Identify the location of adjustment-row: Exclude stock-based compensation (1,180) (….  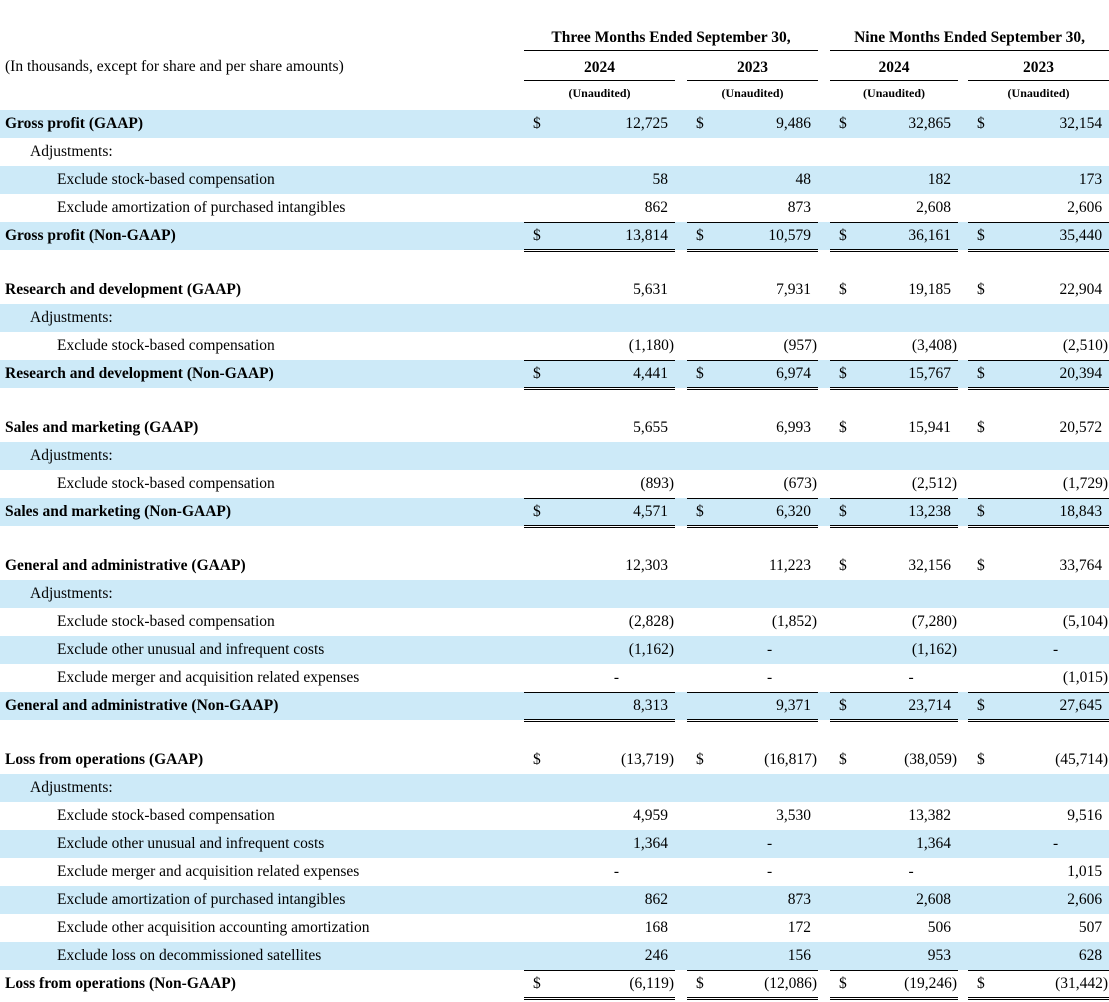
(554, 346).